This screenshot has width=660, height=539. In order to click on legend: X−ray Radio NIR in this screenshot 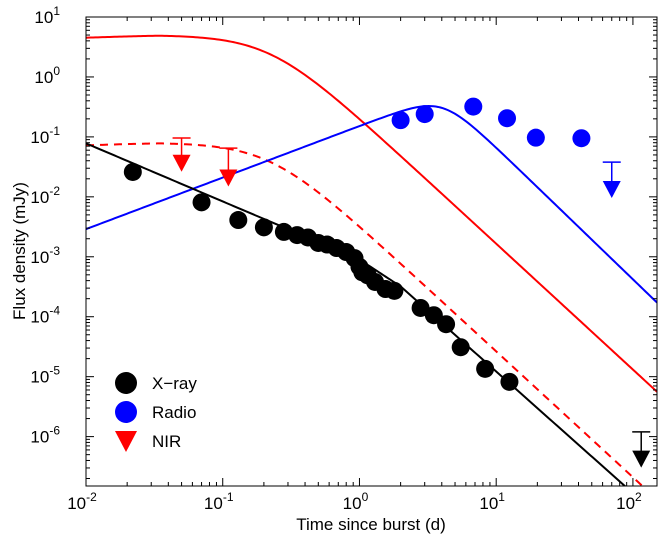, I will do `click(156, 412)`.